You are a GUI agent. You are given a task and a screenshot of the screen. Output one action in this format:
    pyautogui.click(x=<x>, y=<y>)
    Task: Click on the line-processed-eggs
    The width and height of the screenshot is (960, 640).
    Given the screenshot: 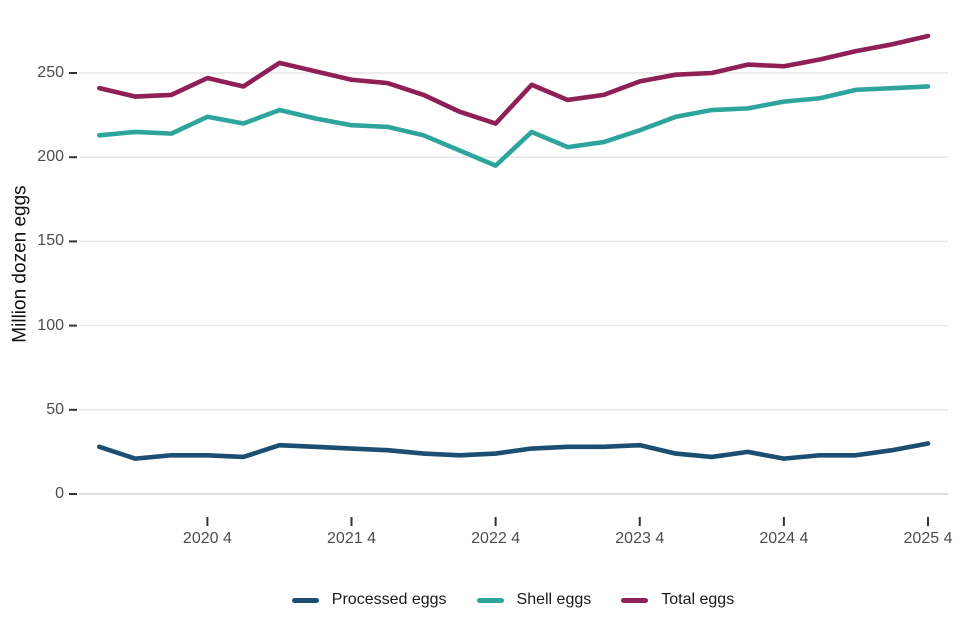 What is the action you would take?
    pyautogui.click(x=514, y=451)
    